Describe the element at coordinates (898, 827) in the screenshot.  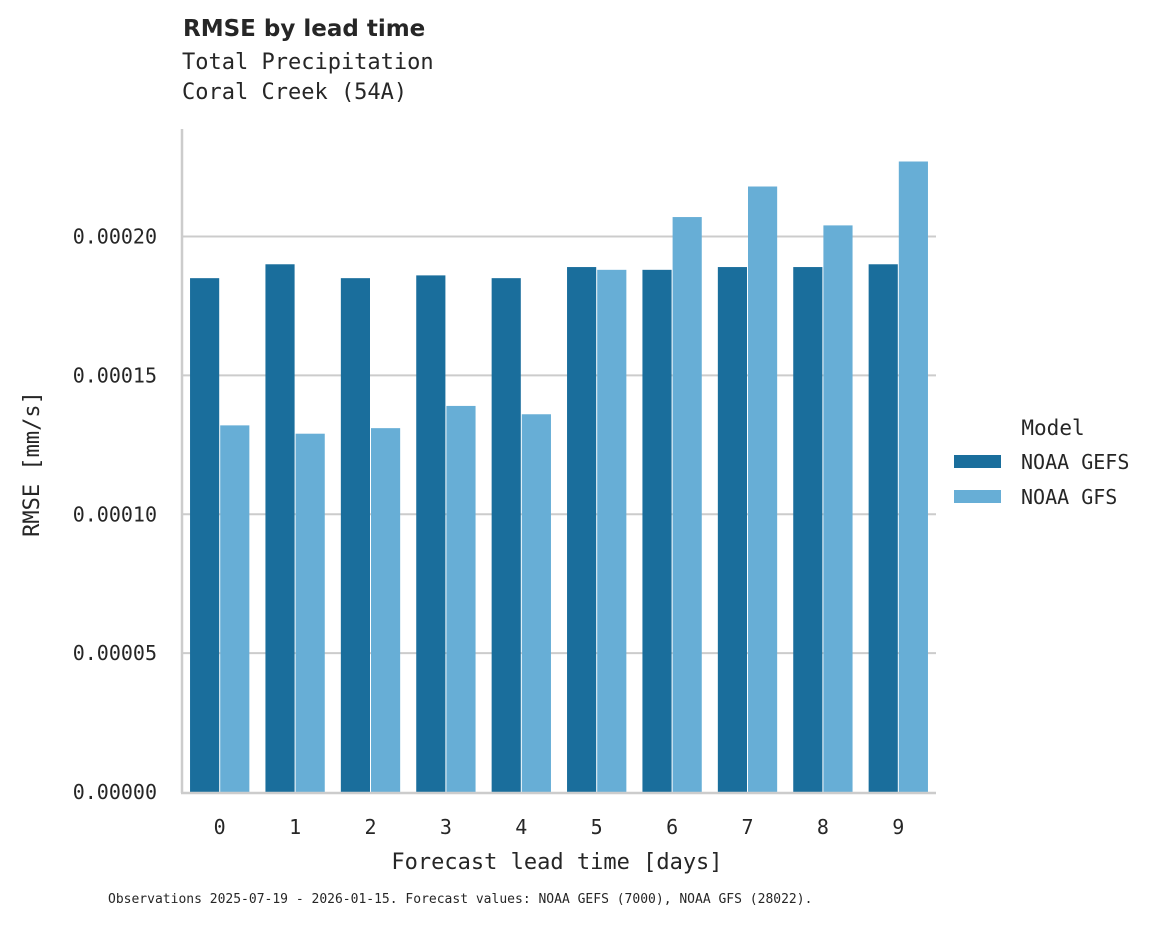
I see `x-tick-label: 9` at that location.